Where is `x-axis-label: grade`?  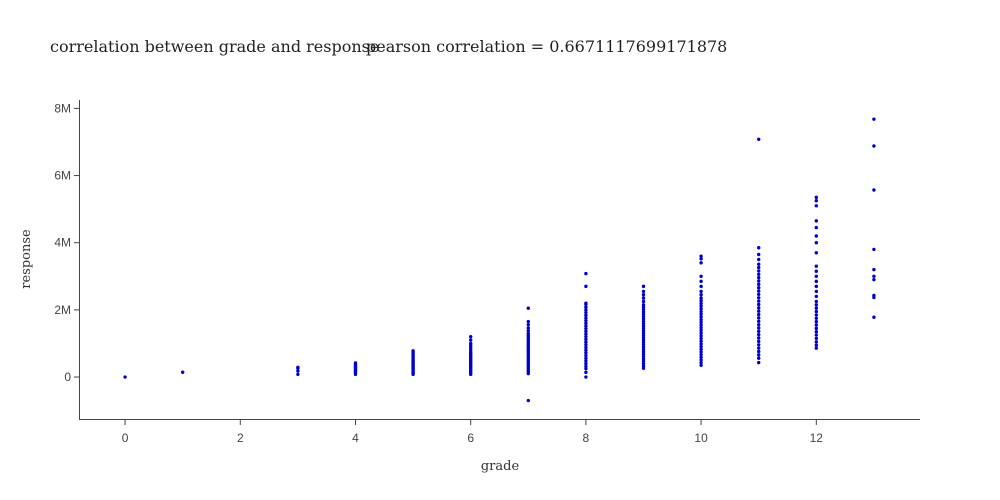 x-axis-label: grade is located at coordinates (500, 466).